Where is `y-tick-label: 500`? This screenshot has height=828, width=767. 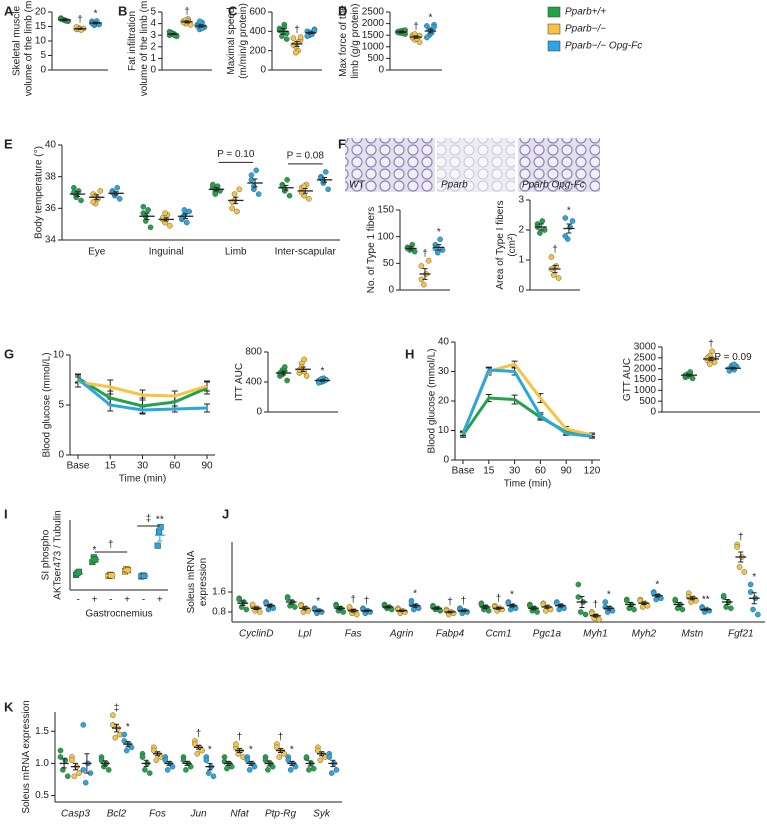
y-tick-label: 500 is located at coordinates (375, 58).